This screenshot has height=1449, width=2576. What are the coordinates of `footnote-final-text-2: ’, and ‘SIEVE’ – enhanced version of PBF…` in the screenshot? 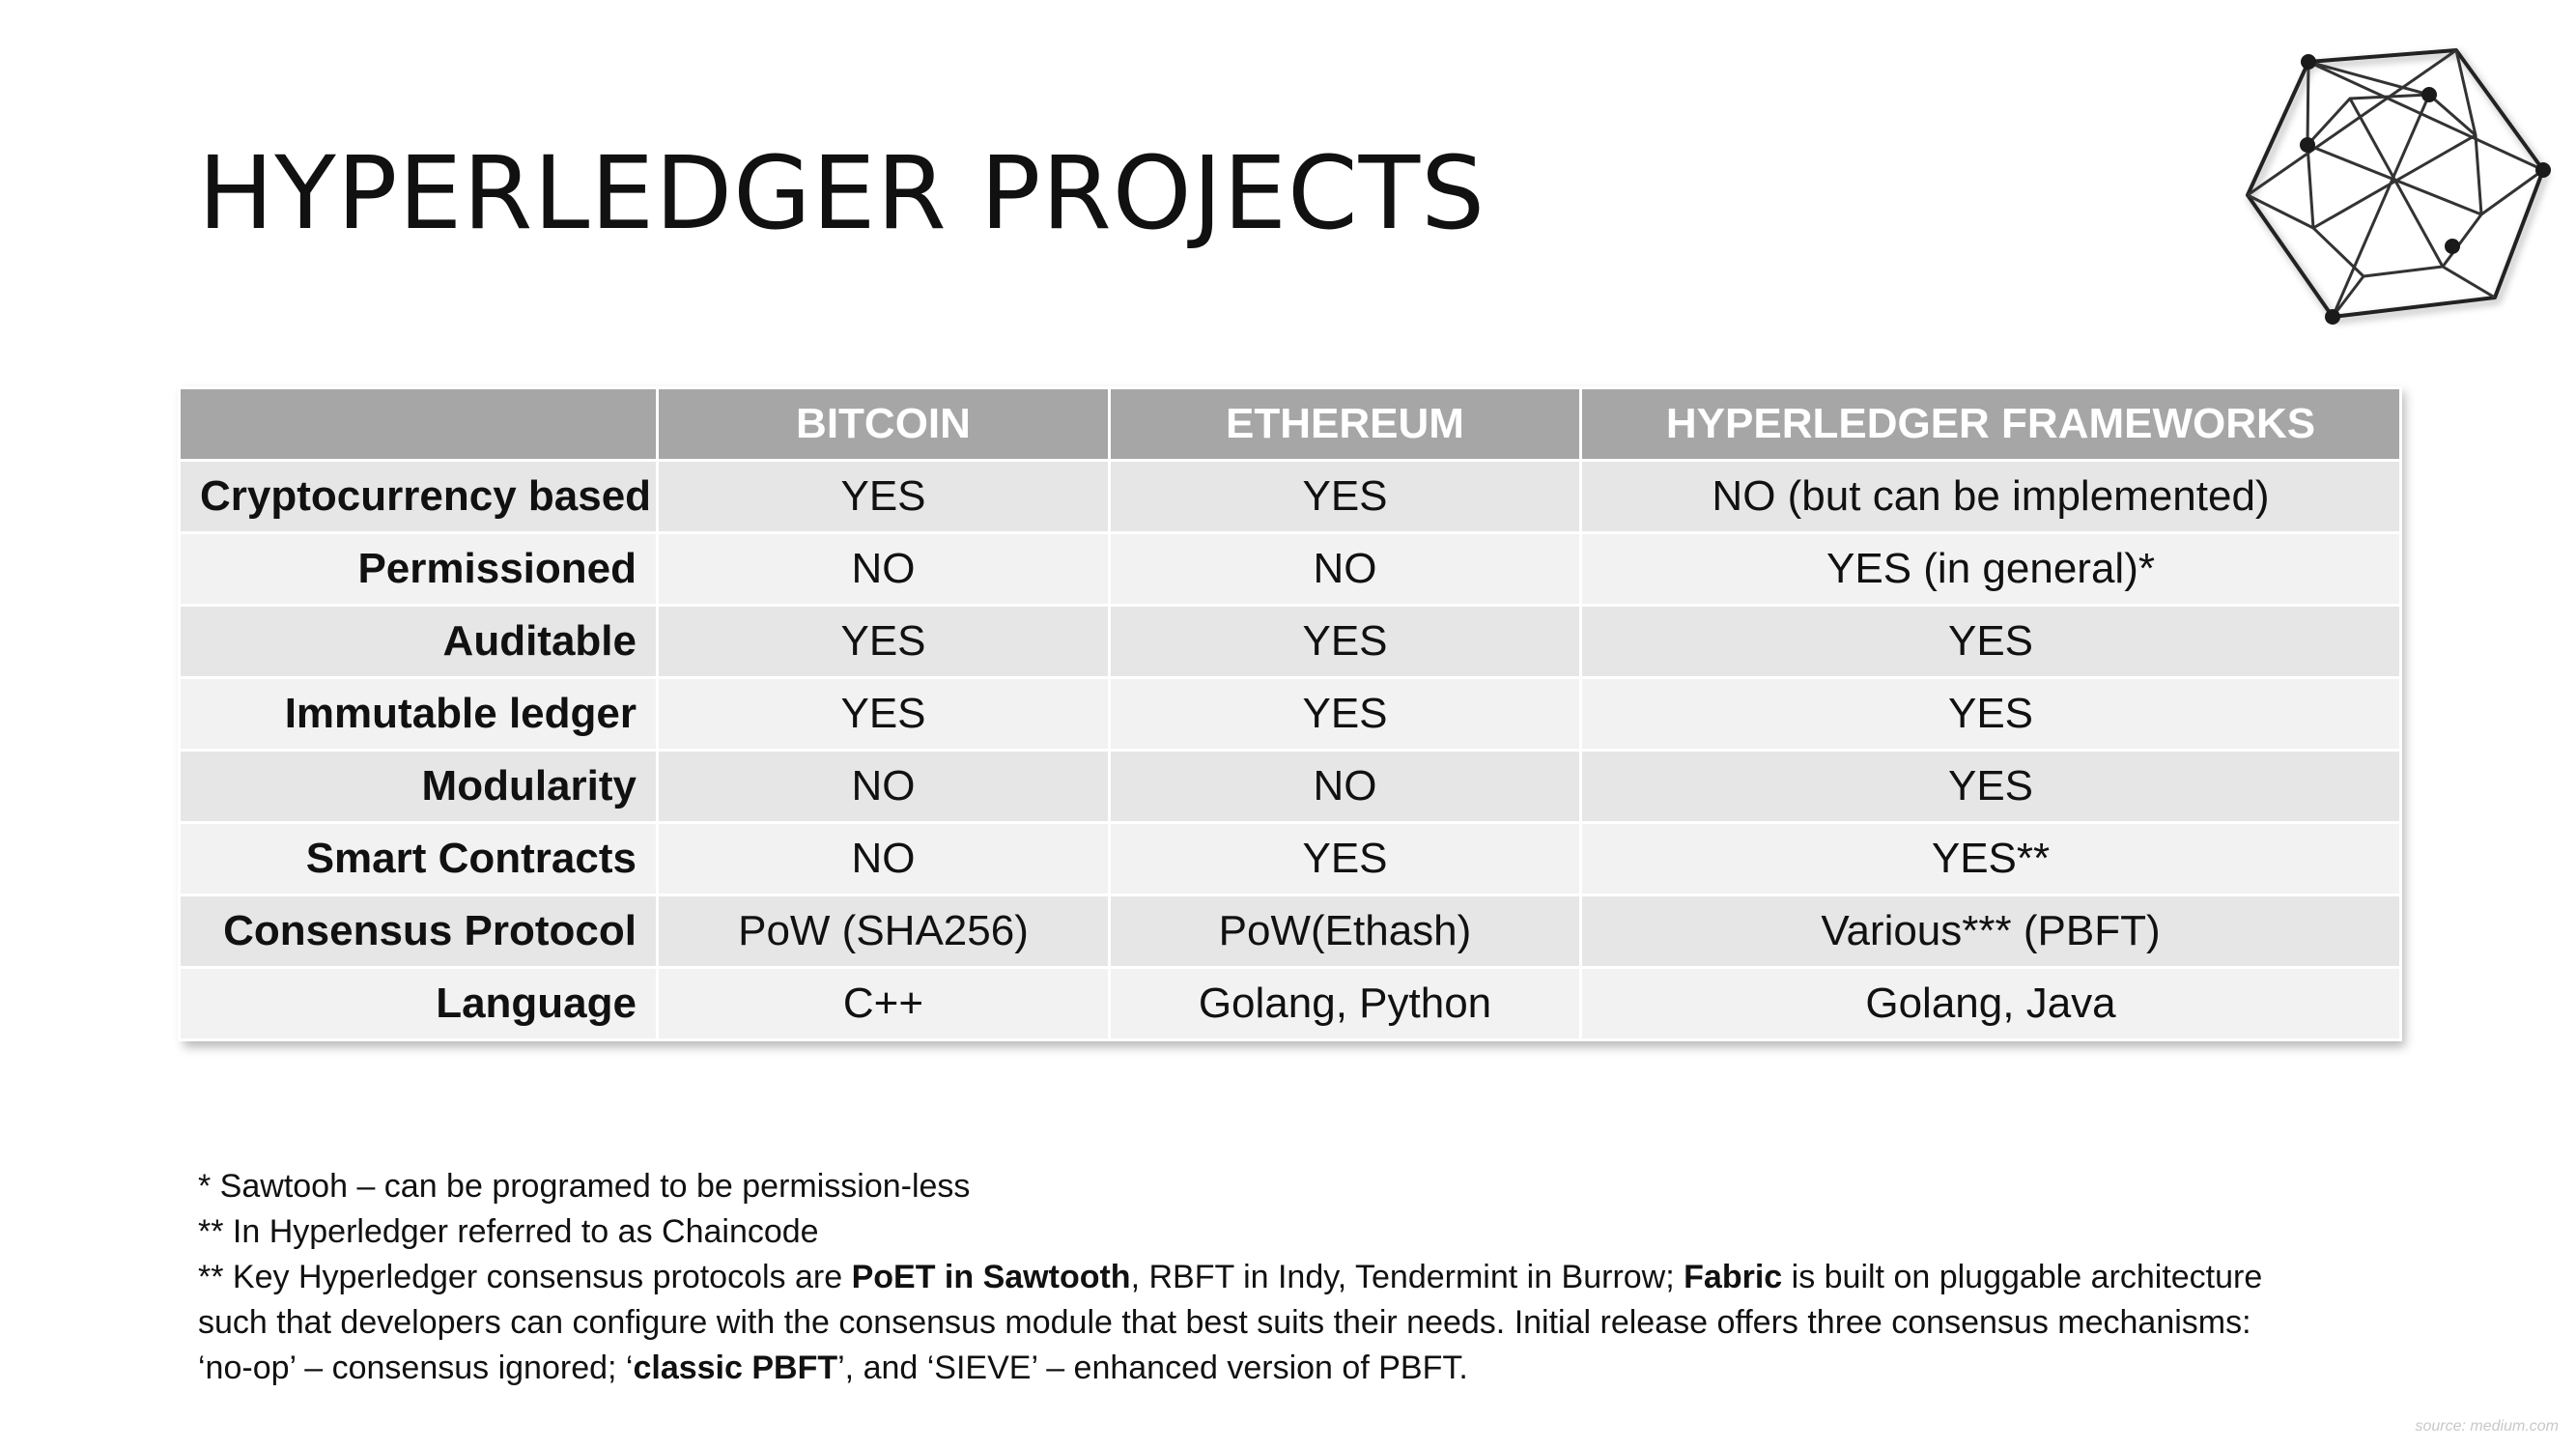 It's located at (1152, 1368).